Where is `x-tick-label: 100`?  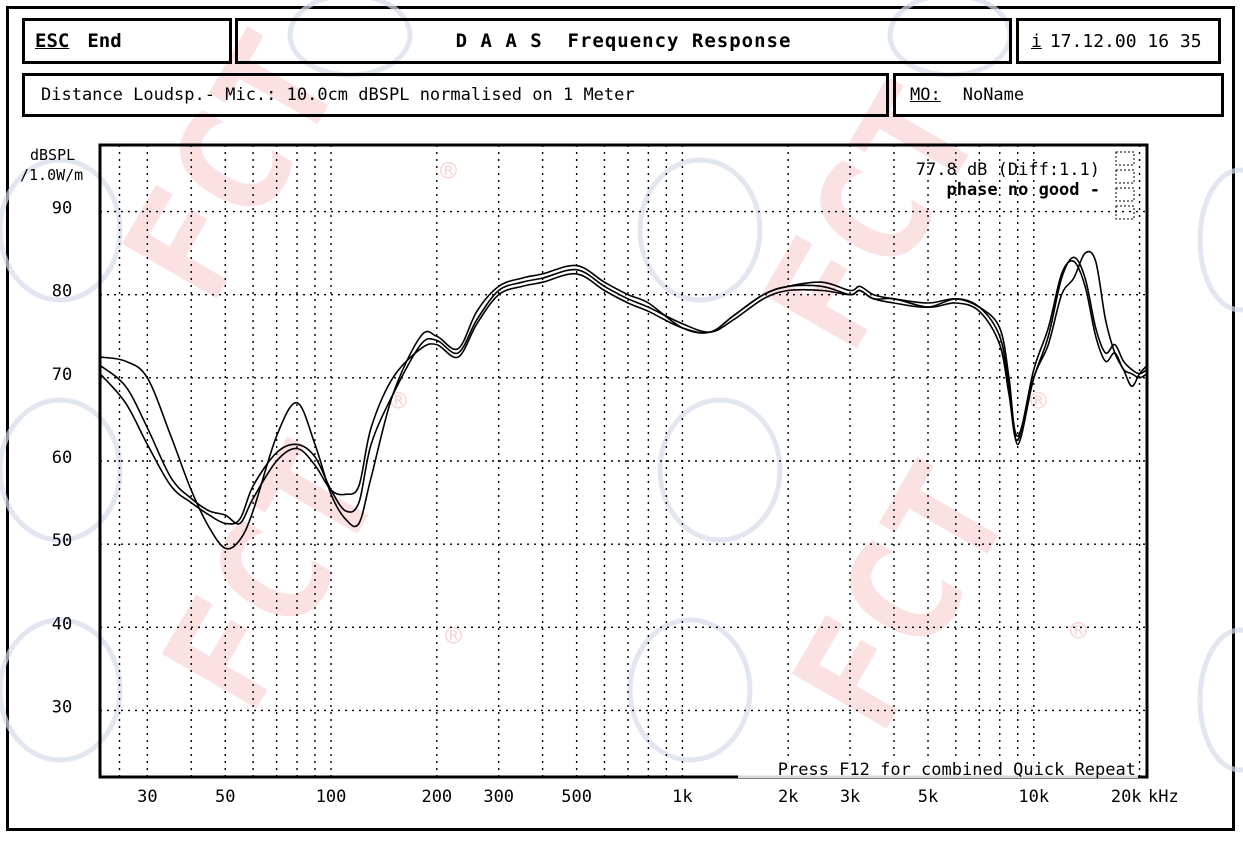 x-tick-label: 100 is located at coordinates (331, 797).